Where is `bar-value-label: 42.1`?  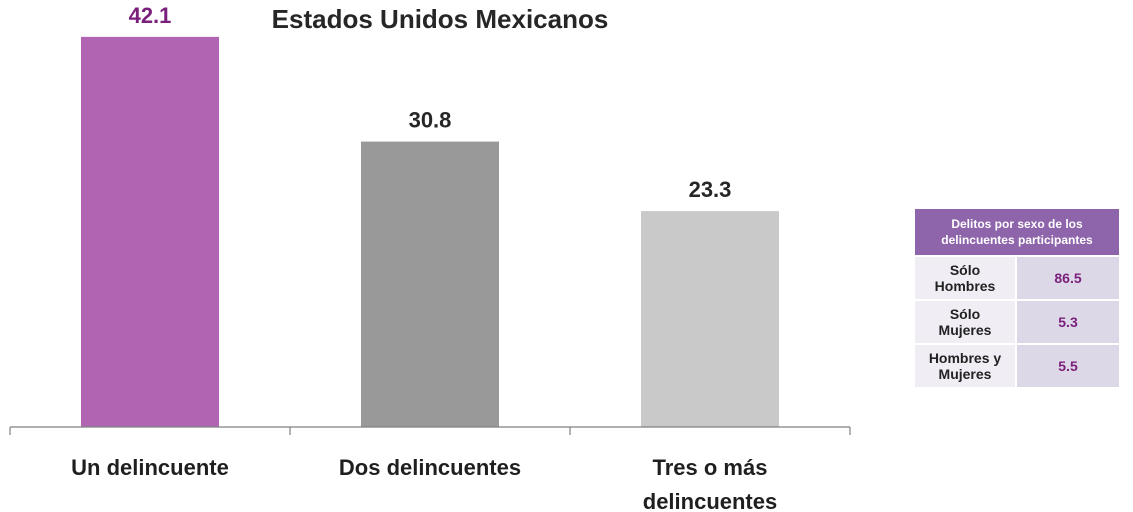
bar-value-label: 42.1 is located at coordinates (150, 15).